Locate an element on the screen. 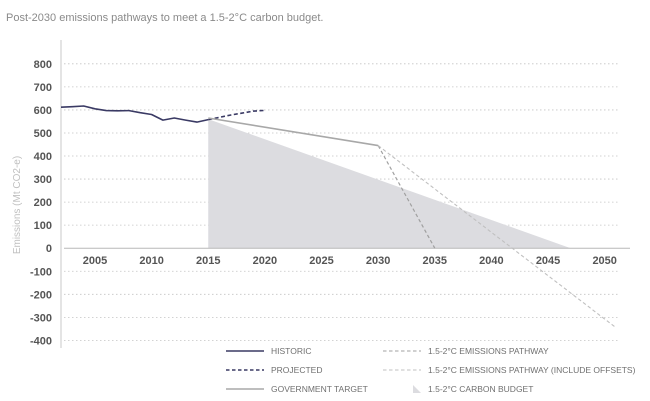  y-tick-label: 200 is located at coordinates (43, 203).